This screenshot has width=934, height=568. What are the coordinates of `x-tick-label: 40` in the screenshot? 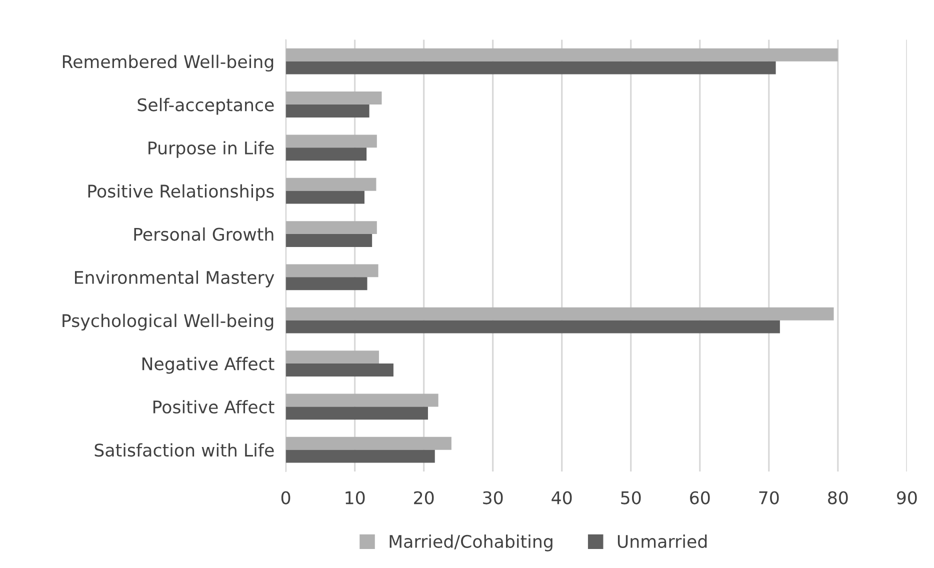 It's located at (562, 497).